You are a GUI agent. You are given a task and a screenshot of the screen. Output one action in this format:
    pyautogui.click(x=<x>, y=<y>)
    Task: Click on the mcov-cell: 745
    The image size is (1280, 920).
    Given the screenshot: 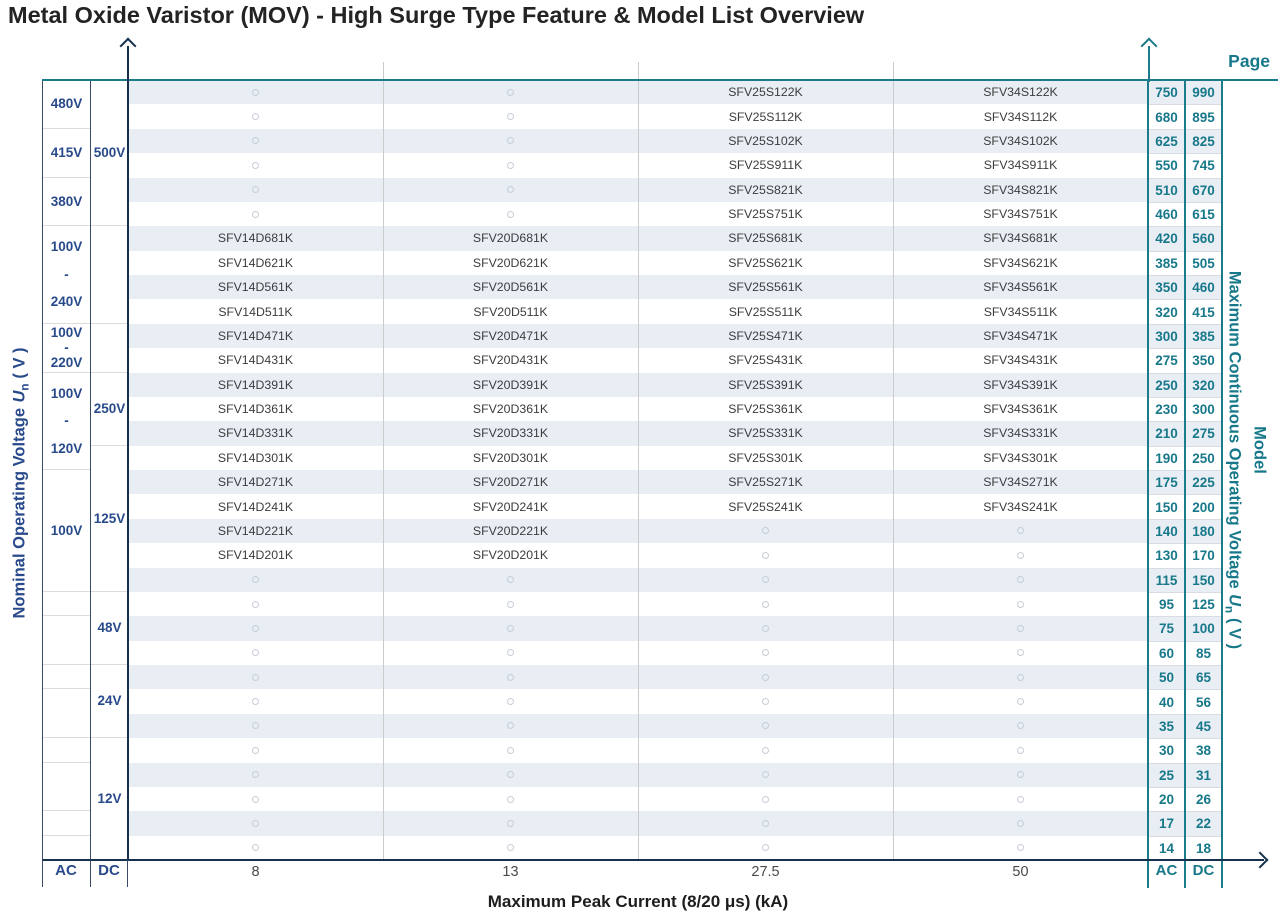 What is the action you would take?
    pyautogui.click(x=1203, y=165)
    